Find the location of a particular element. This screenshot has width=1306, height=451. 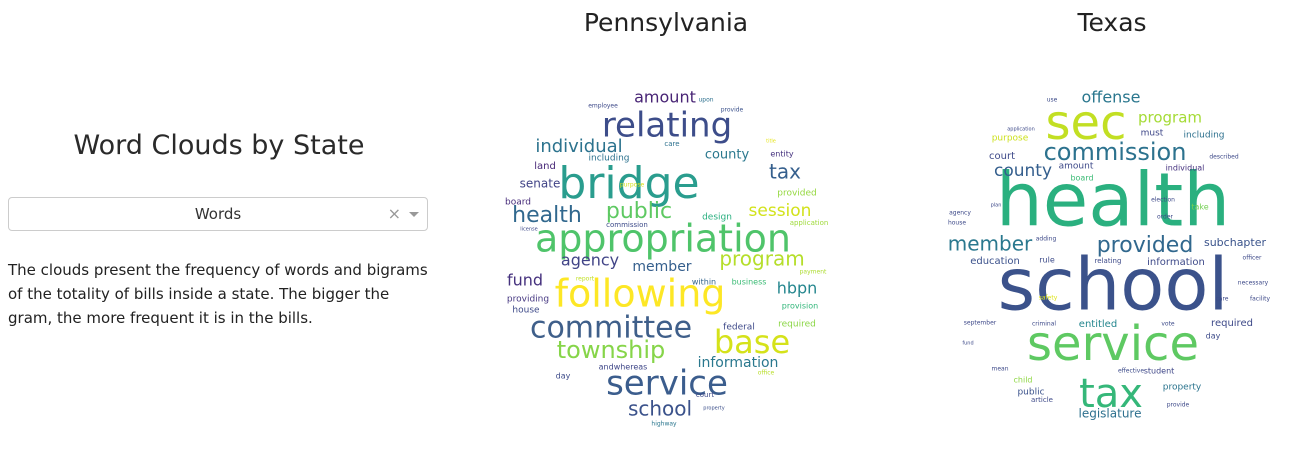

cloud-word: base is located at coordinates (752, 342).